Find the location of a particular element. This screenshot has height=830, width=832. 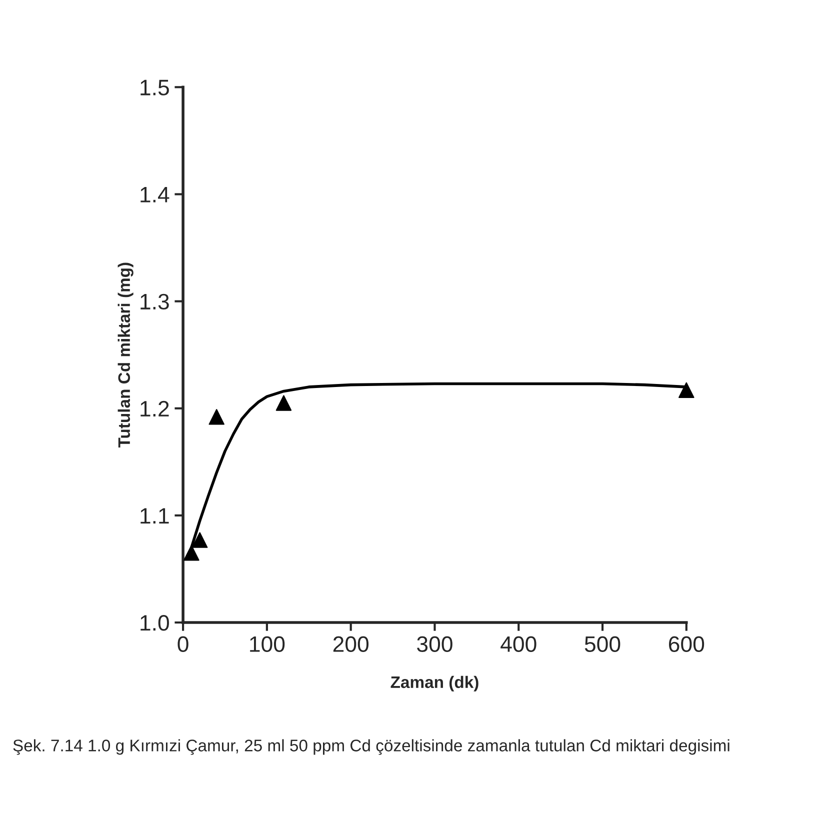

y-axis-title: Tutulan Cd miktari (mg) is located at coordinates (126, 355).